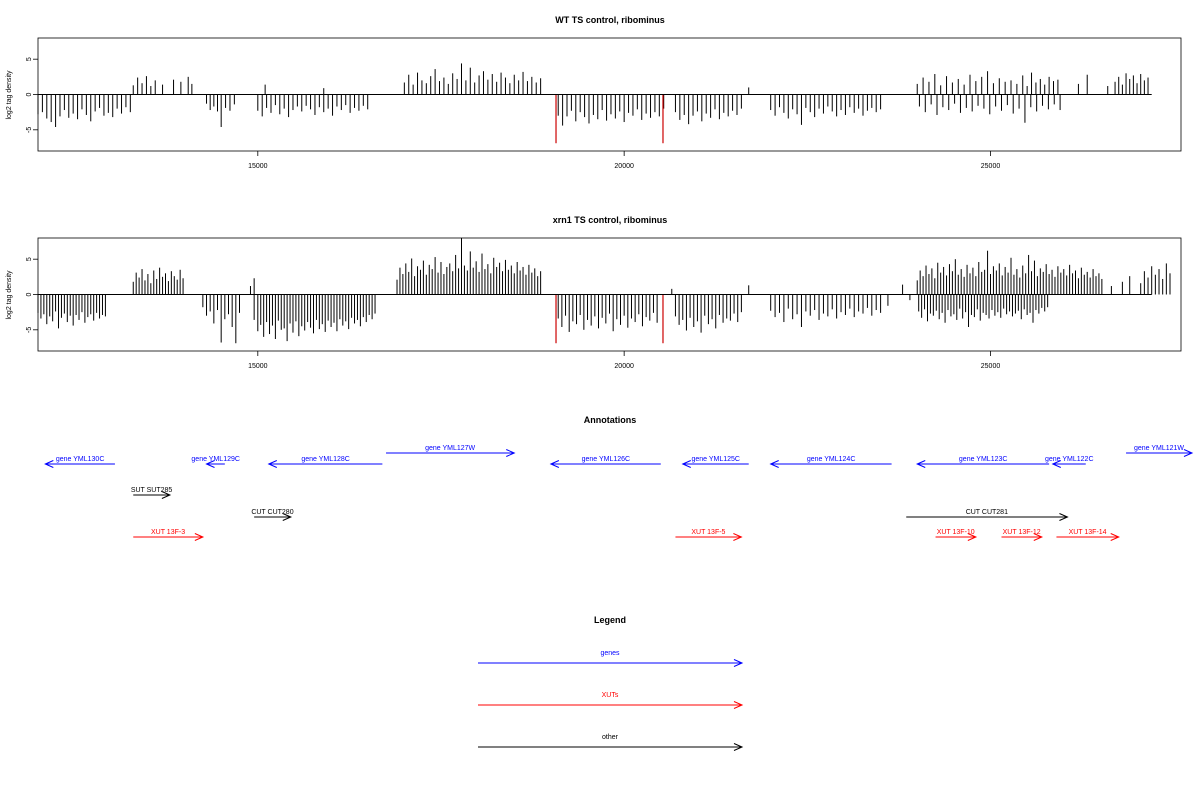 The image size is (1200, 800). What do you see at coordinates (610, 620) in the screenshot?
I see `legend-title: Legend` at bounding box center [610, 620].